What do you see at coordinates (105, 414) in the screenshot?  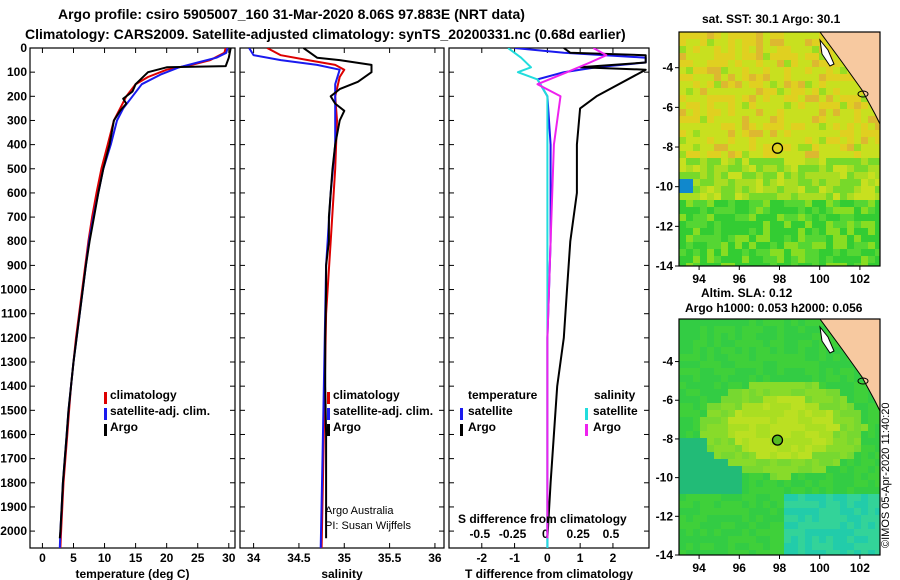 I see `temp-legend-tick-satellite` at bounding box center [105, 414].